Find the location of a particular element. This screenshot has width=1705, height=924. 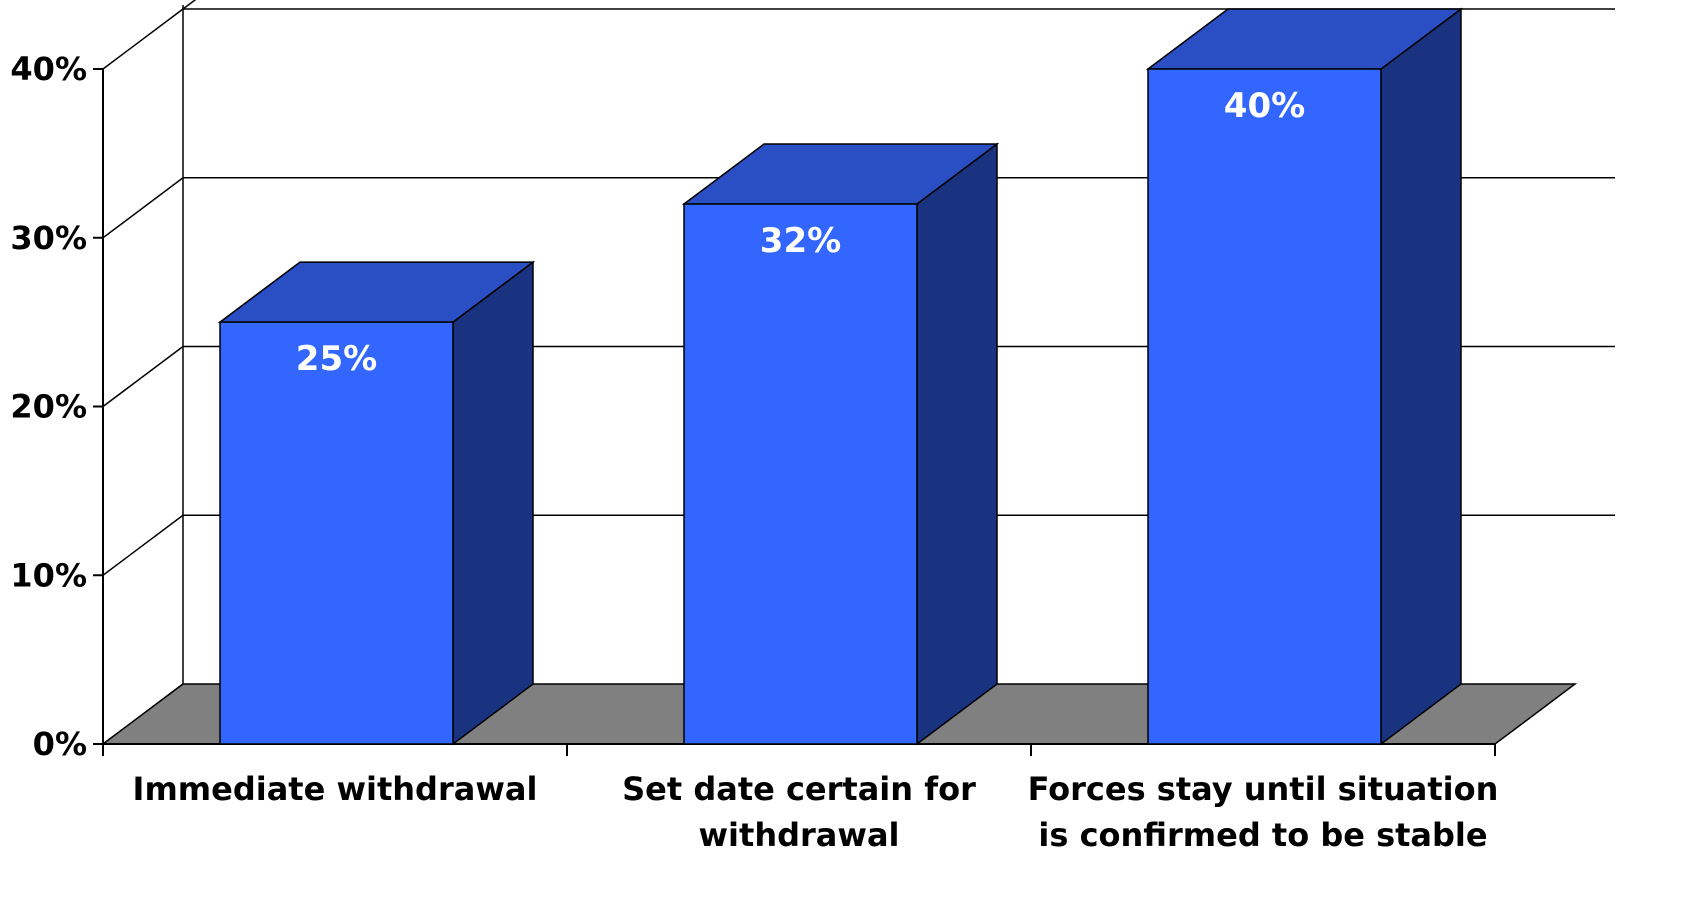

y-tick-label: 0% is located at coordinates (60, 744).